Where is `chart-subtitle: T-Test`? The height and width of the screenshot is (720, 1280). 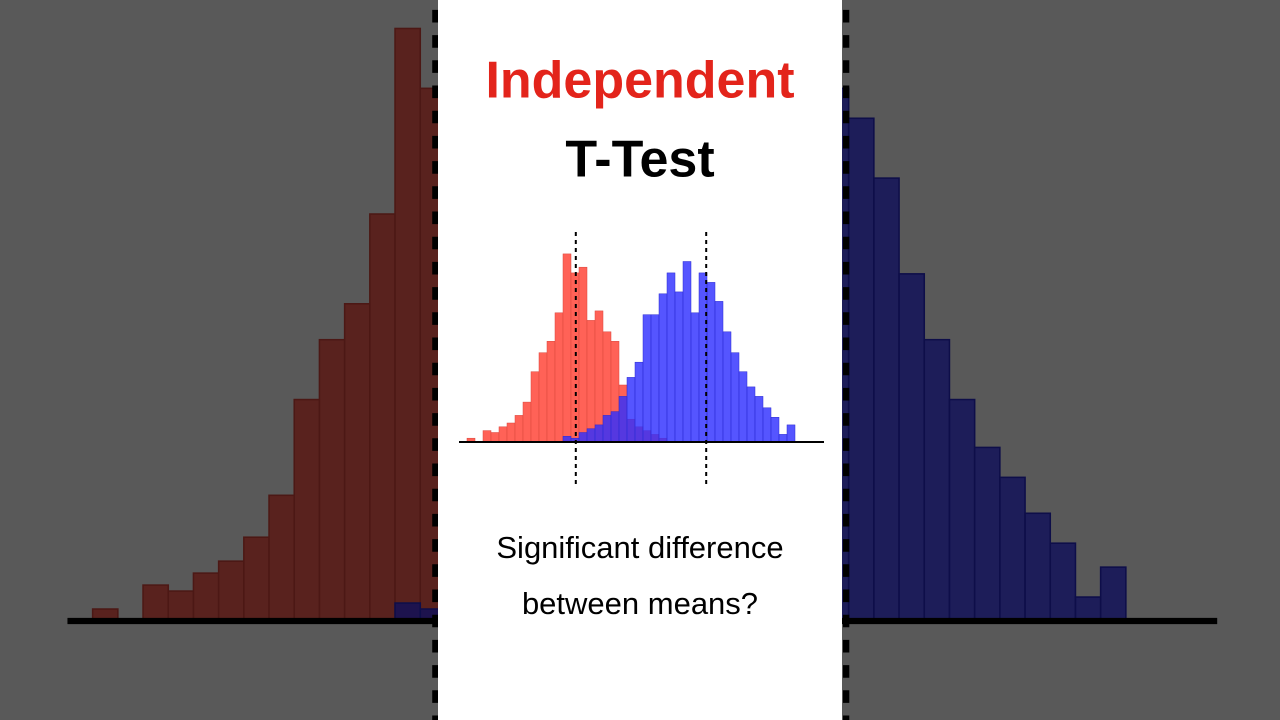 chart-subtitle: T-Test is located at coordinates (639, 160).